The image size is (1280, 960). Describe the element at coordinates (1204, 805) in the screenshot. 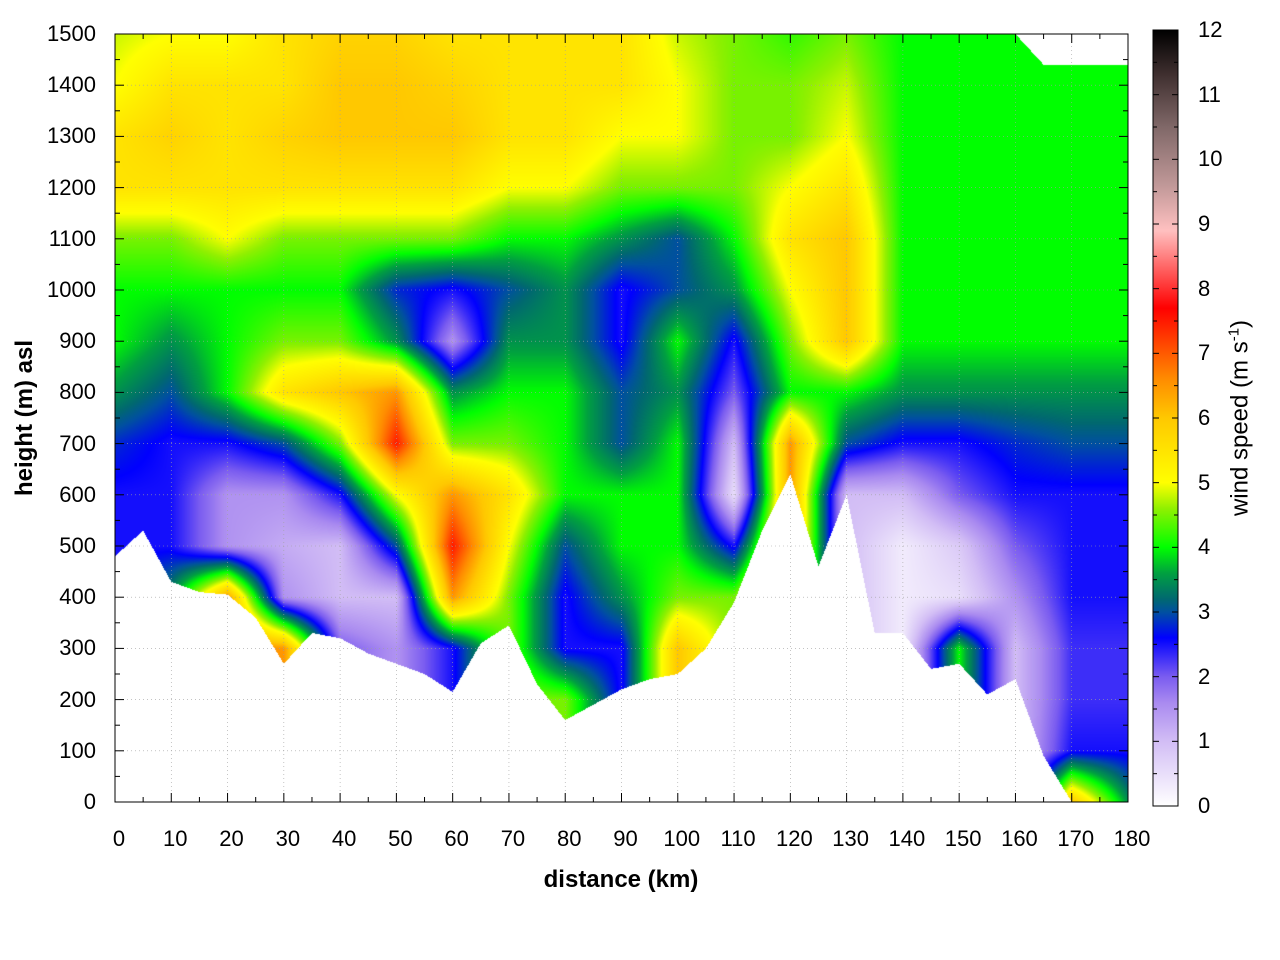

I see `colorbar-tick-label: 0` at that location.